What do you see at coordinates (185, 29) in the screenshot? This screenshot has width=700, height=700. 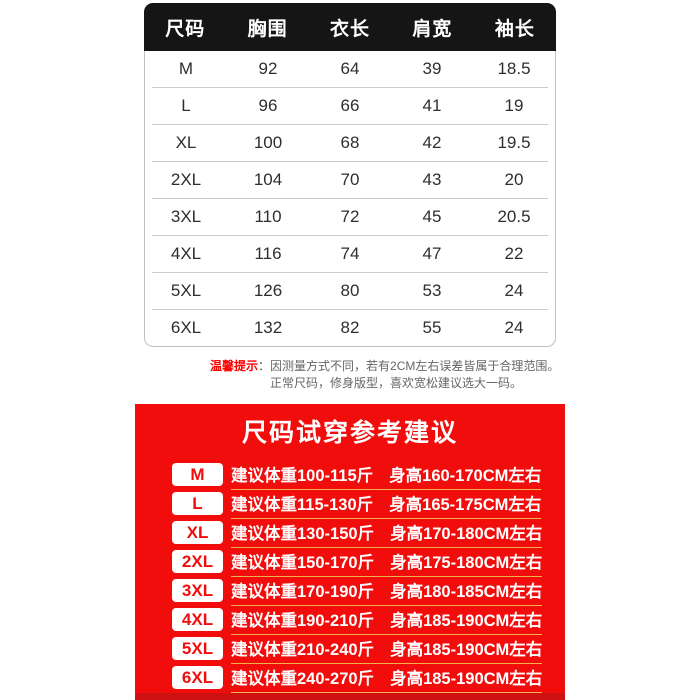 I see `header-size: 尺码` at bounding box center [185, 29].